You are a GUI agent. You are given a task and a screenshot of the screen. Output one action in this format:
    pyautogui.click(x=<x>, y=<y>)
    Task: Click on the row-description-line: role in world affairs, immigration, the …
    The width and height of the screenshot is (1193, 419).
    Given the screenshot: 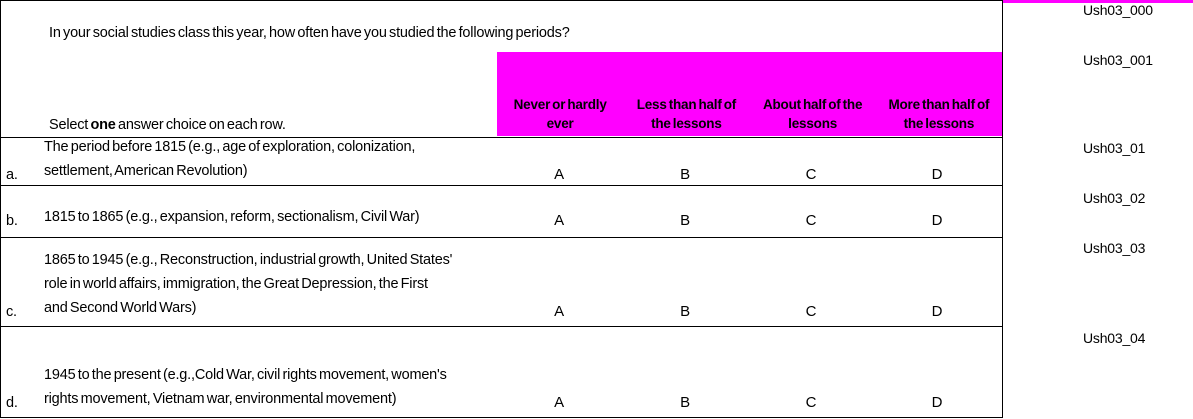 What is the action you would take?
    pyautogui.click(x=236, y=284)
    